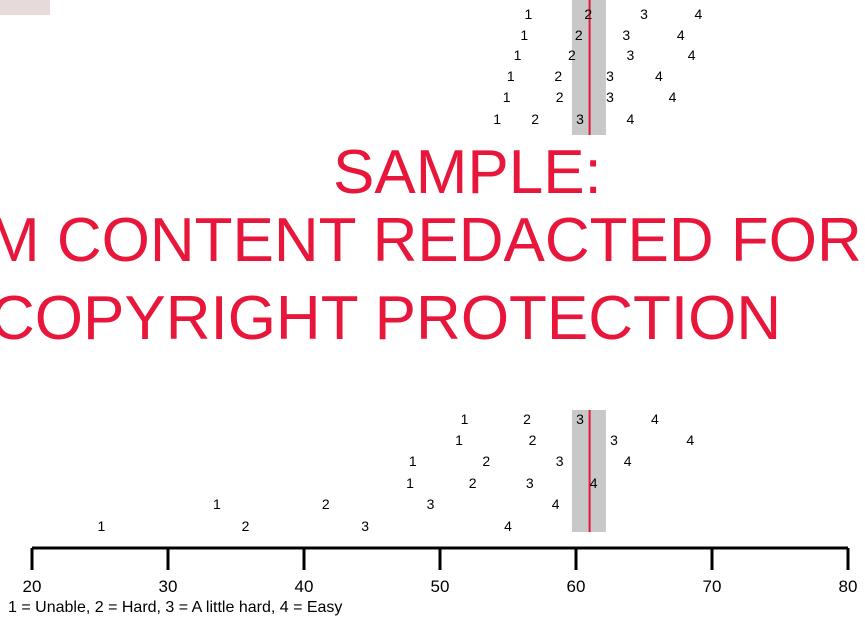  Describe the element at coordinates (628, 461) in the screenshot. I see `bottom-row-3-label-4: 4` at that location.